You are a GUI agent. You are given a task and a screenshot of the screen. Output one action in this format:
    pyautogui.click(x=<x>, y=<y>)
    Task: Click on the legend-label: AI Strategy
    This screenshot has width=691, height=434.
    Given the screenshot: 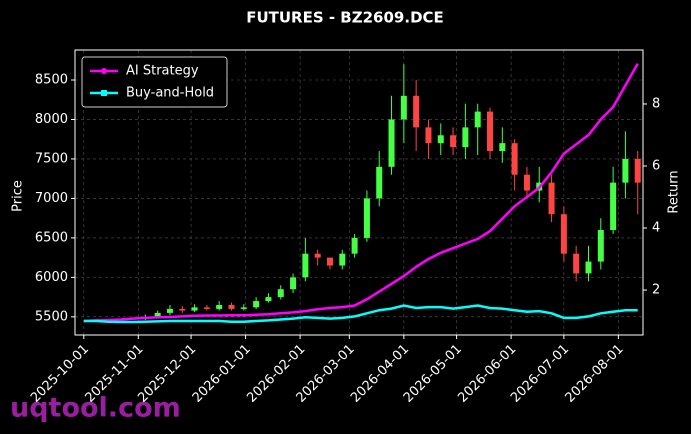 What is the action you would take?
    pyautogui.click(x=162, y=71)
    